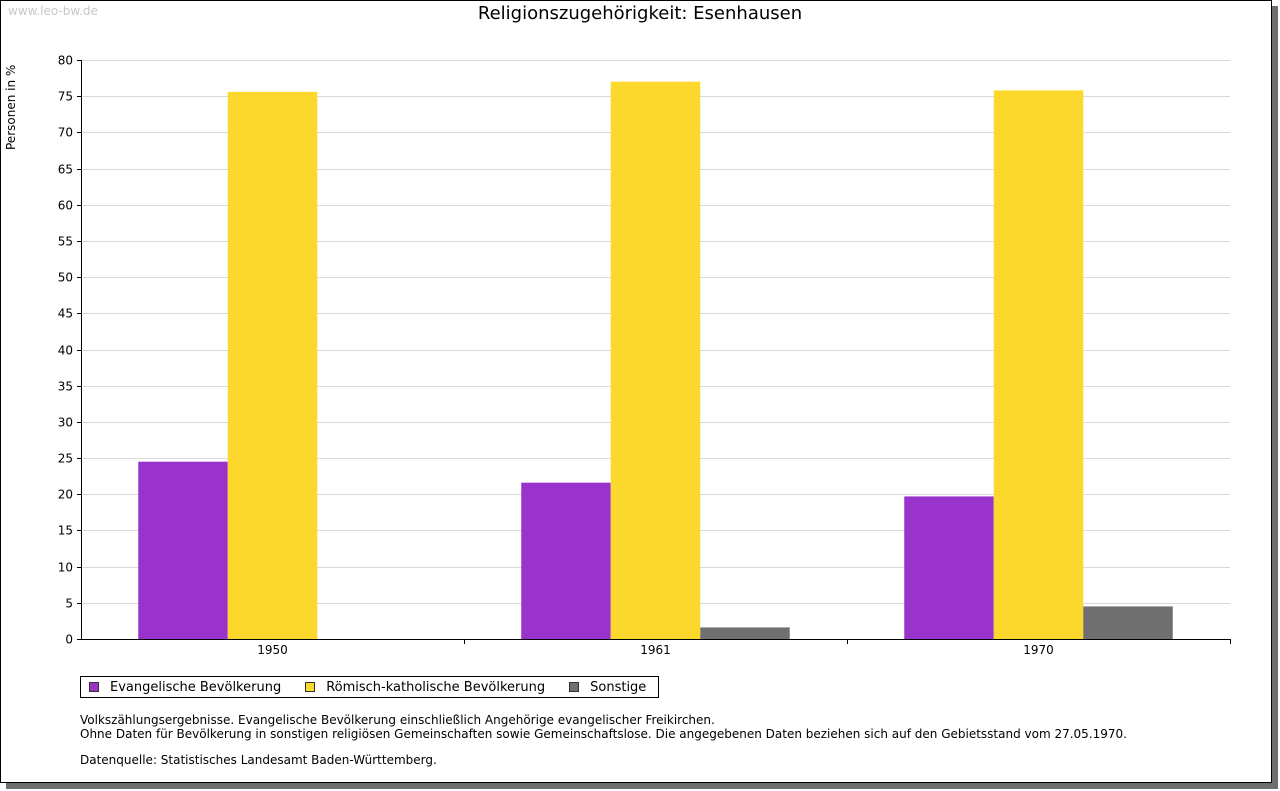  What do you see at coordinates (196, 687) in the screenshot?
I see `legend-label: Evangelische Bevölkerung` at bounding box center [196, 687].